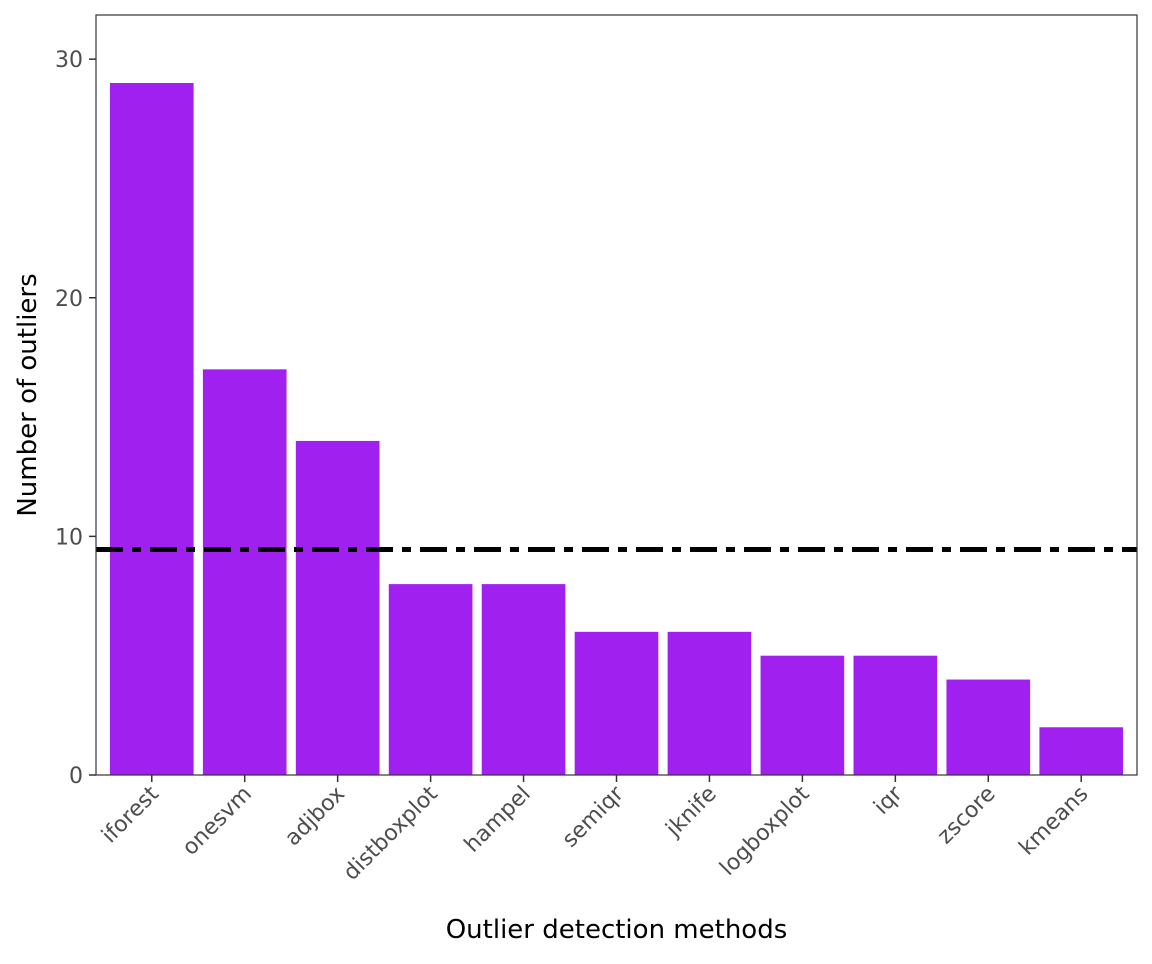 The height and width of the screenshot is (964, 1152). Describe the element at coordinates (616, 703) in the screenshot. I see `bar-semiqr` at that location.